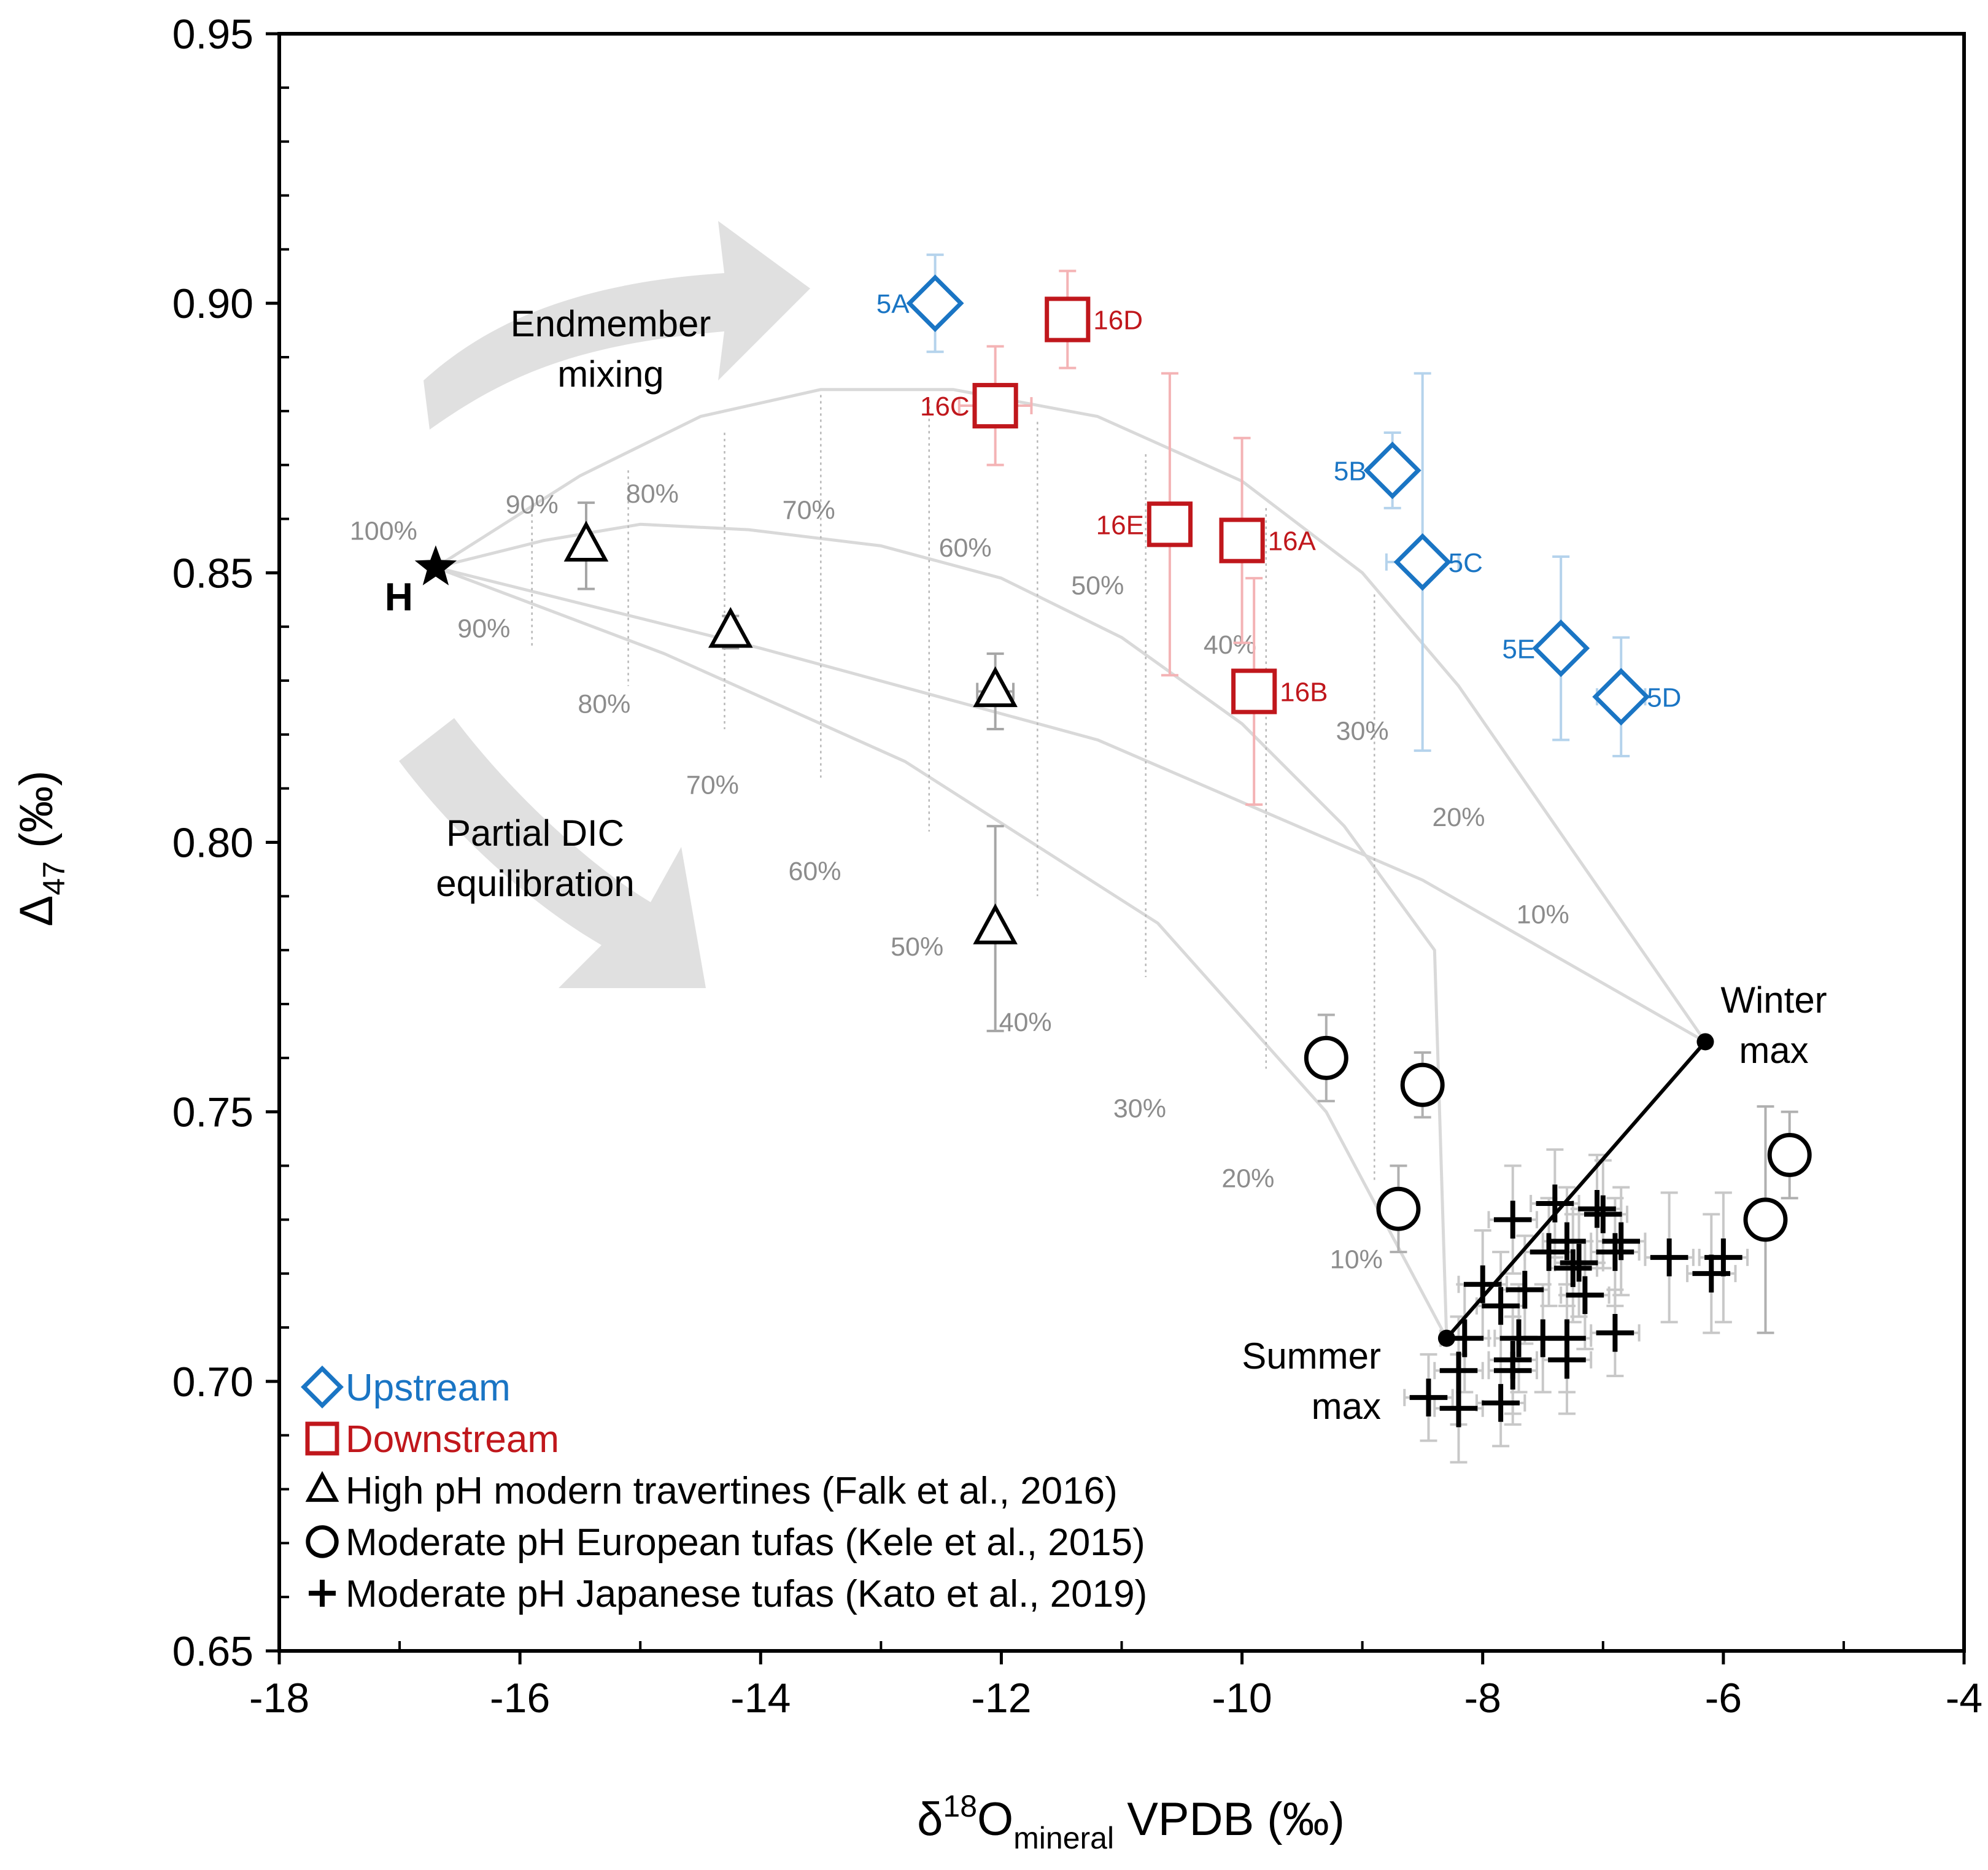 Image resolution: width=1988 pixels, height=1870 pixels. I want to click on pct-label-upper-9: 10%, so click(1543, 914).